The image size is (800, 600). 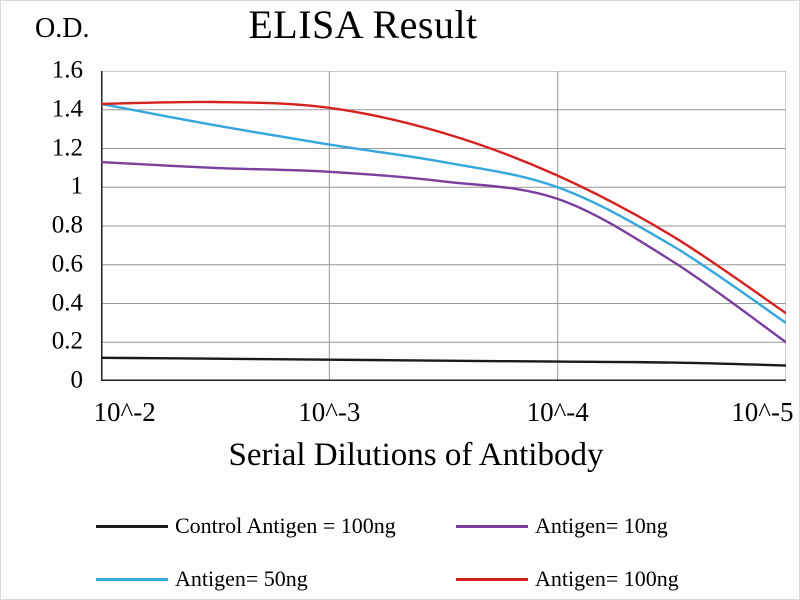 I want to click on y-tick-label: 1.4, so click(x=67, y=109).